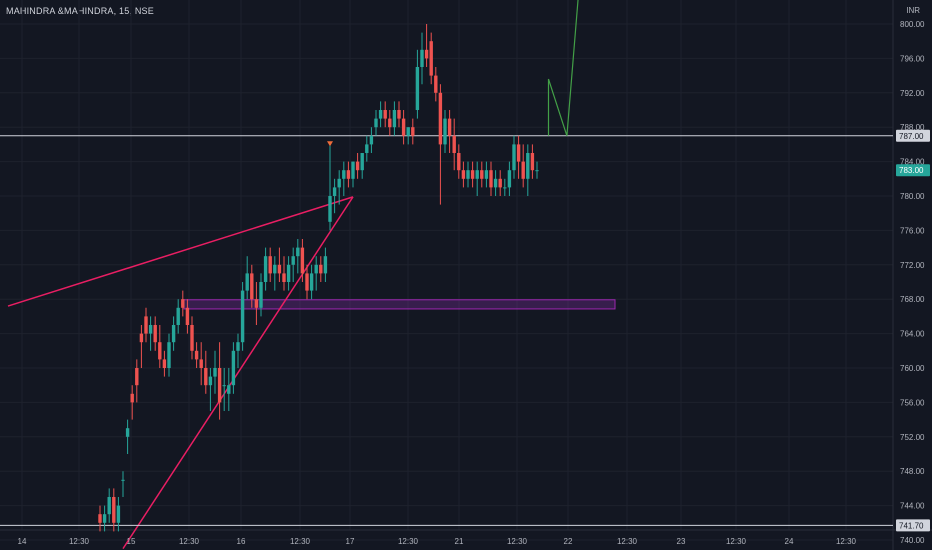 The width and height of the screenshot is (932, 550). I want to click on time-tick-label: 16, so click(241, 541).